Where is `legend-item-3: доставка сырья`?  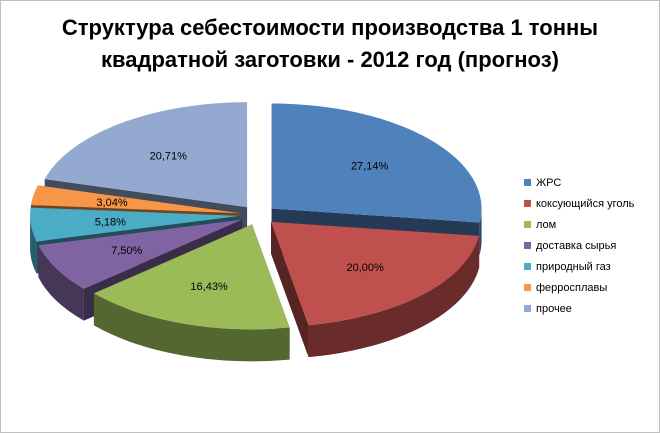 legend-item-3: доставка сырья is located at coordinates (579, 245).